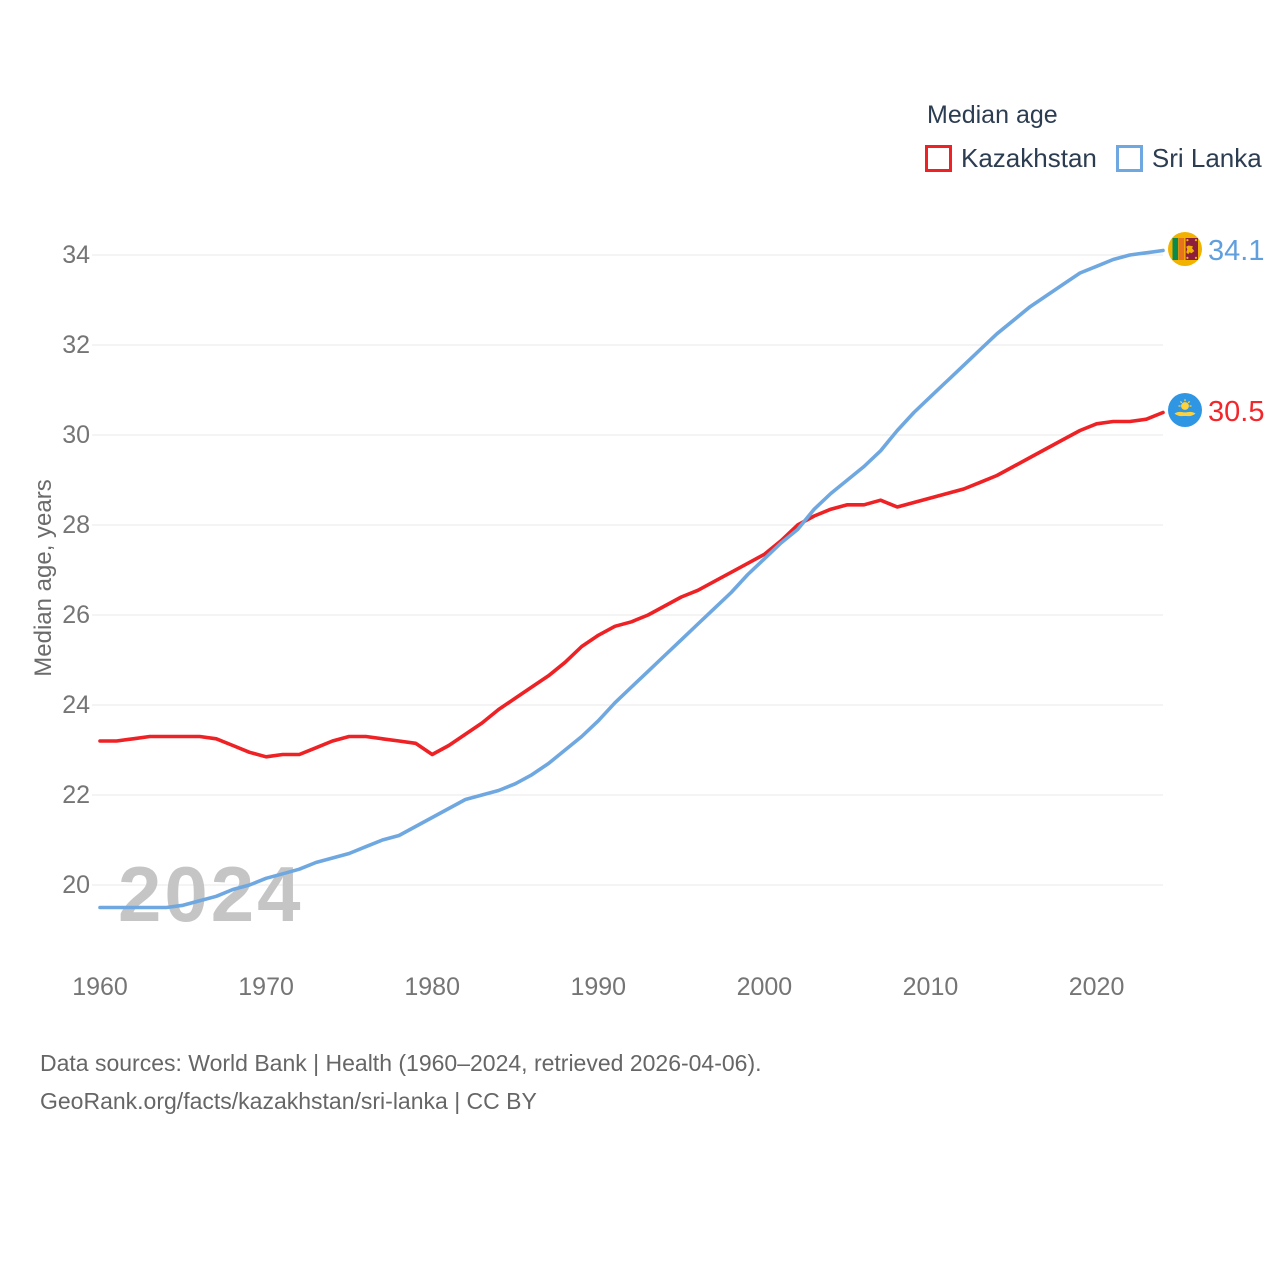 This screenshot has width=1280, height=1280. I want to click on y-axis-title: Median age, years, so click(43, 578).